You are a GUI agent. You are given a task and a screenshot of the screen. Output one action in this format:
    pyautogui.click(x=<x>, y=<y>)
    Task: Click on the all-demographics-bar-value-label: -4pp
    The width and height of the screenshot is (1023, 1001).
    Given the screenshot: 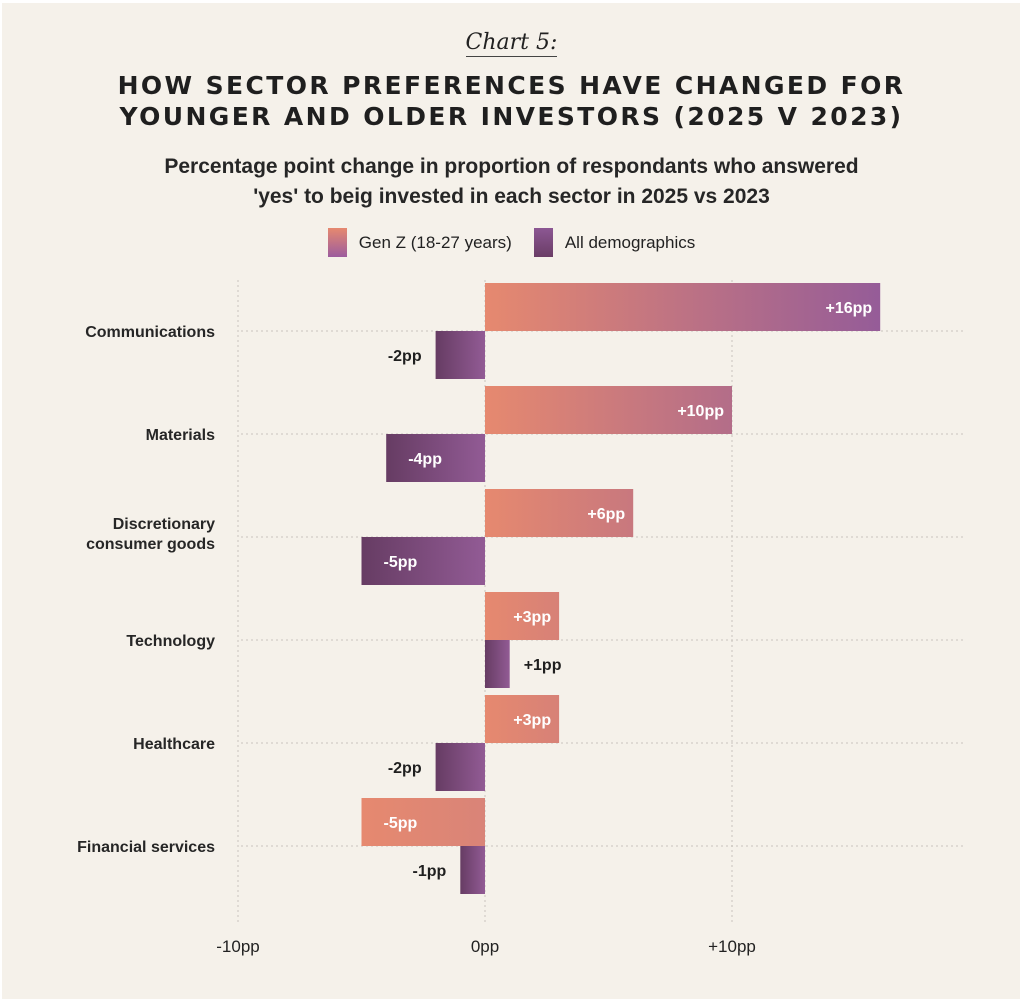 What is the action you would take?
    pyautogui.click(x=425, y=459)
    